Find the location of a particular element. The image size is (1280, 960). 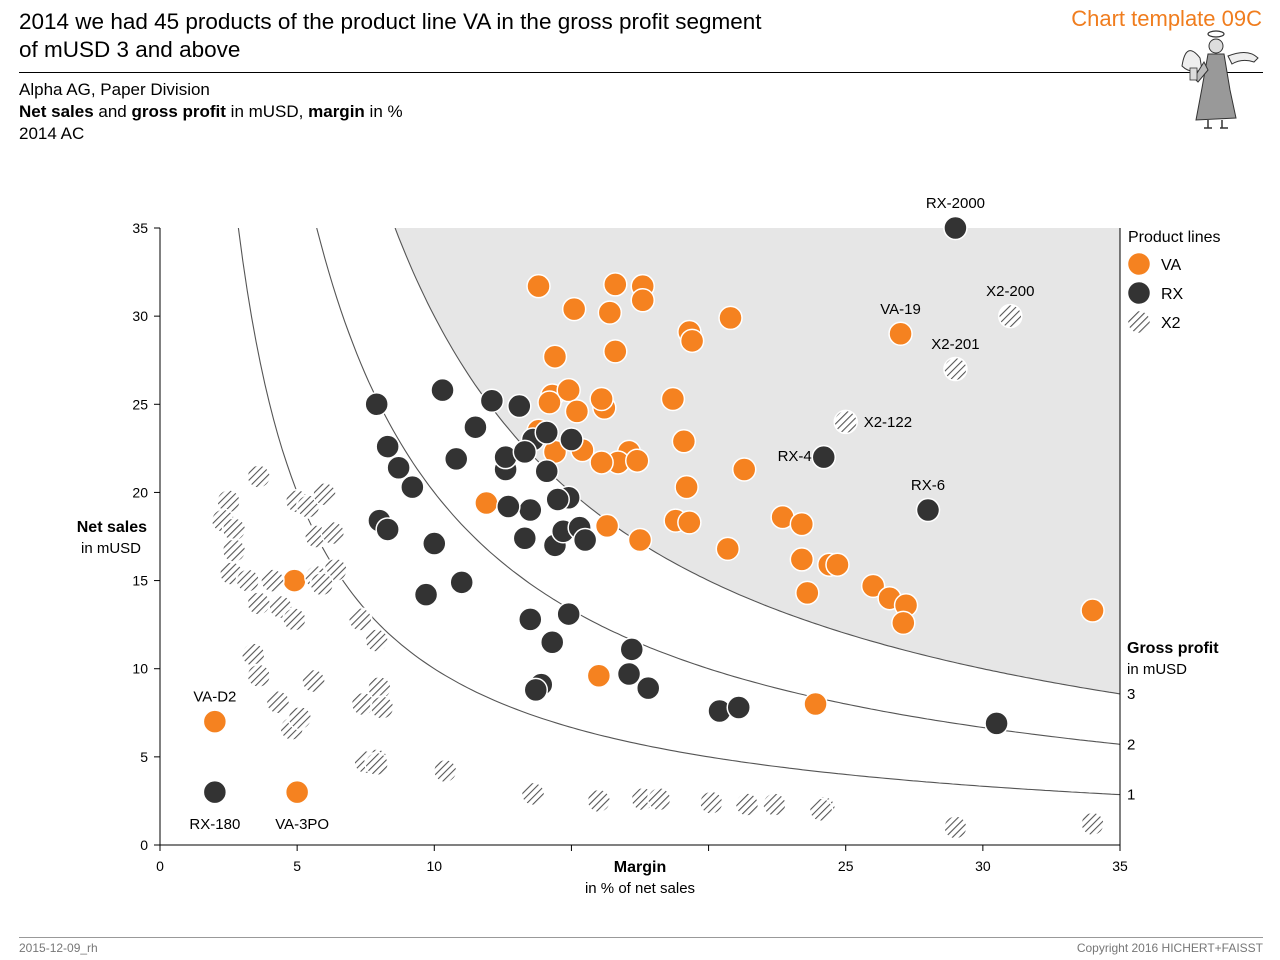

x-axis-label: Margin is located at coordinates (640, 867).